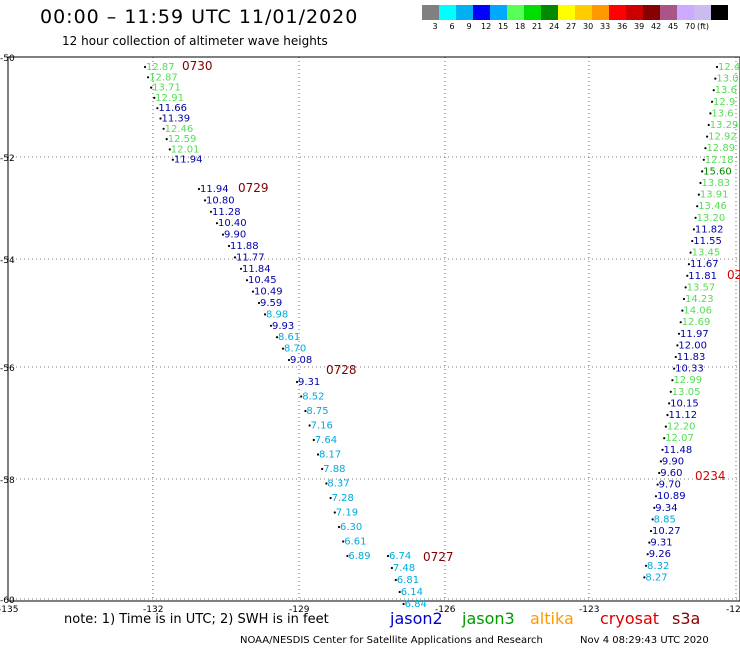 This screenshot has height=650, width=740. I want to click on wave-height-value: 10.40, so click(232, 223).